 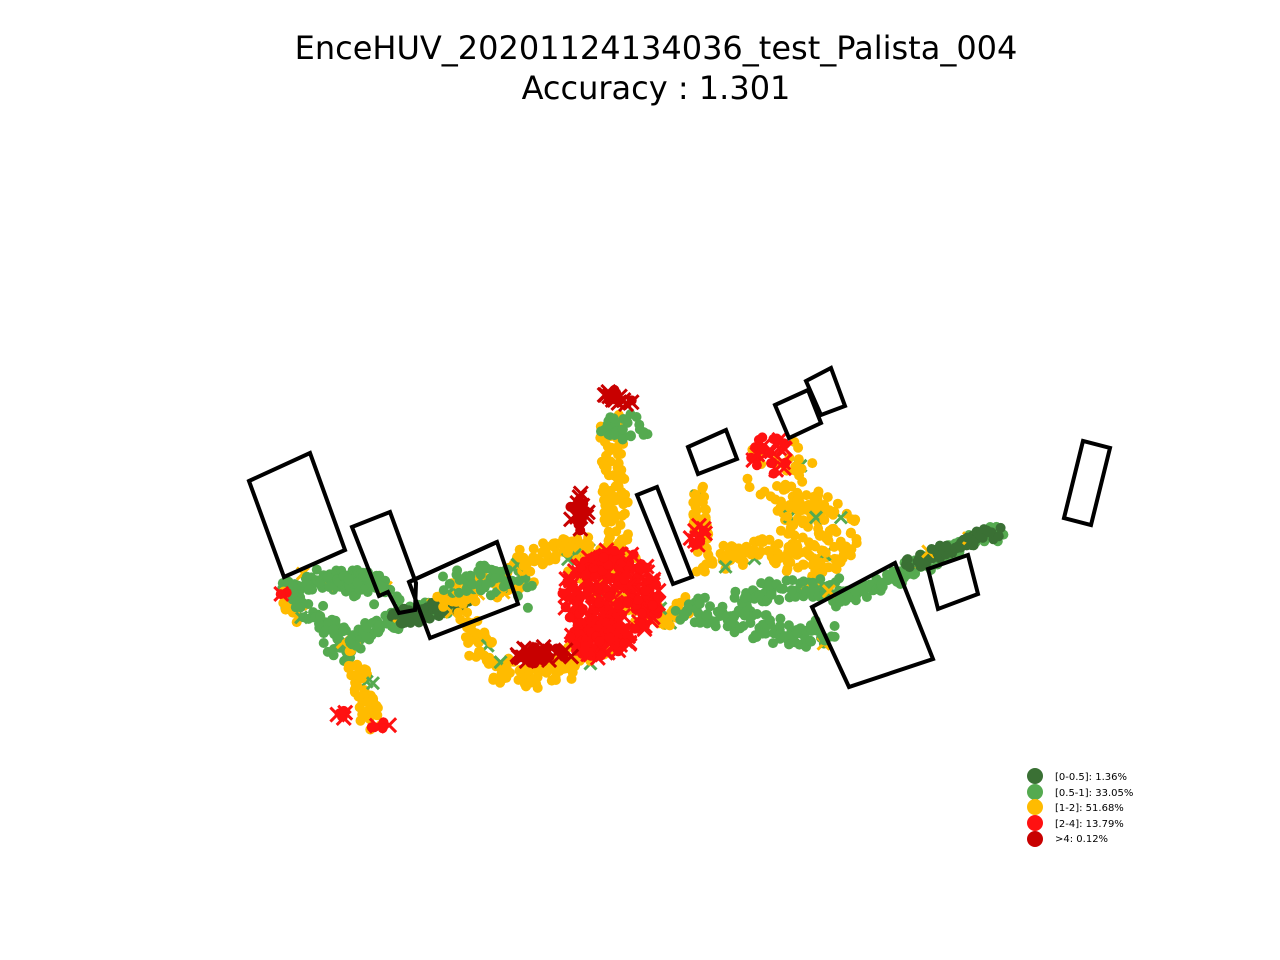 What do you see at coordinates (1081, 839) in the screenshot?
I see `legend-label-4: >4: 0.12%` at bounding box center [1081, 839].